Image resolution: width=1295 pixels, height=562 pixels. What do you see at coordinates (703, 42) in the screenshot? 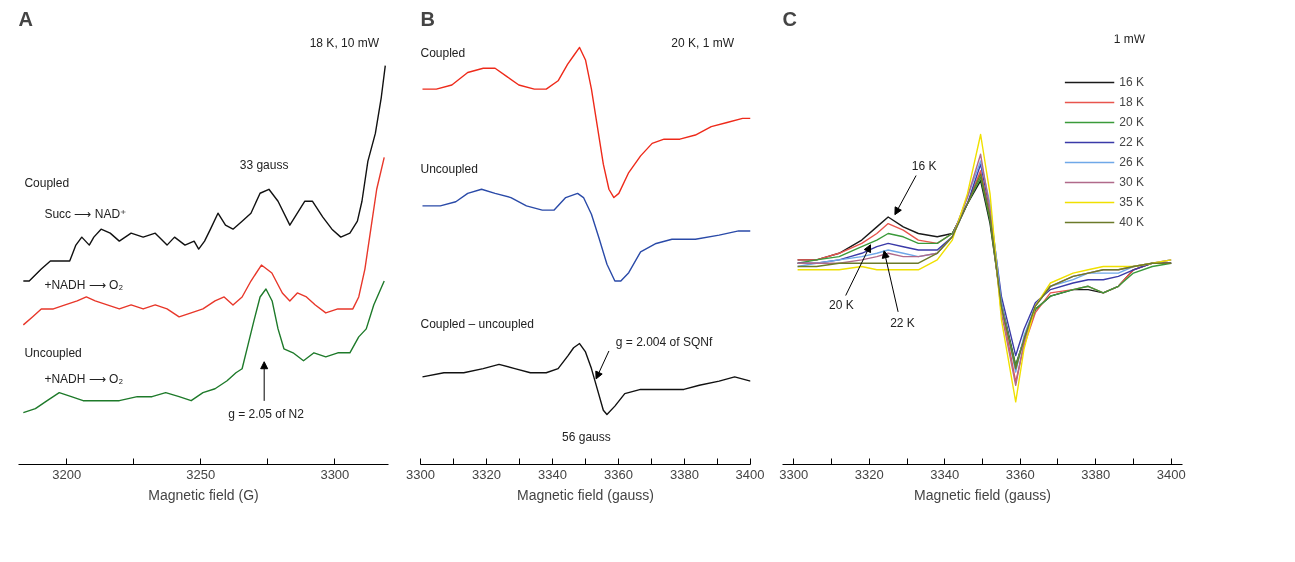
I see `annotation: 20 K, 1 mW` at bounding box center [703, 42].